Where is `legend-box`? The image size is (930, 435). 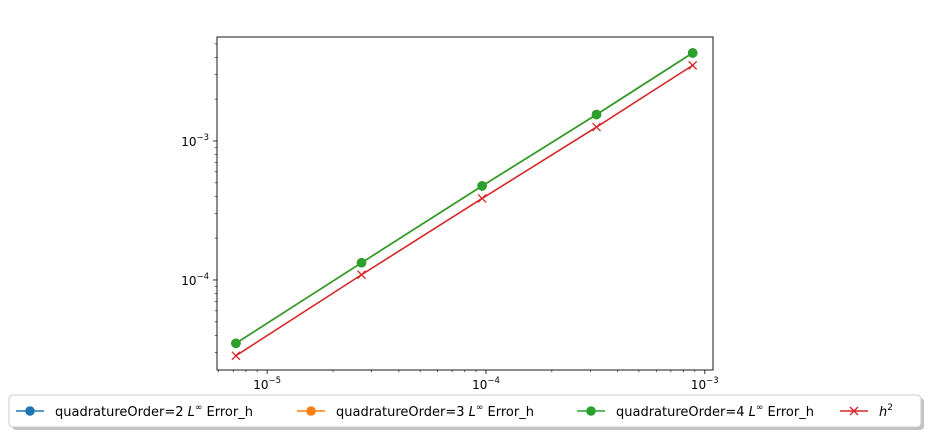 legend-box is located at coordinates (465, 411).